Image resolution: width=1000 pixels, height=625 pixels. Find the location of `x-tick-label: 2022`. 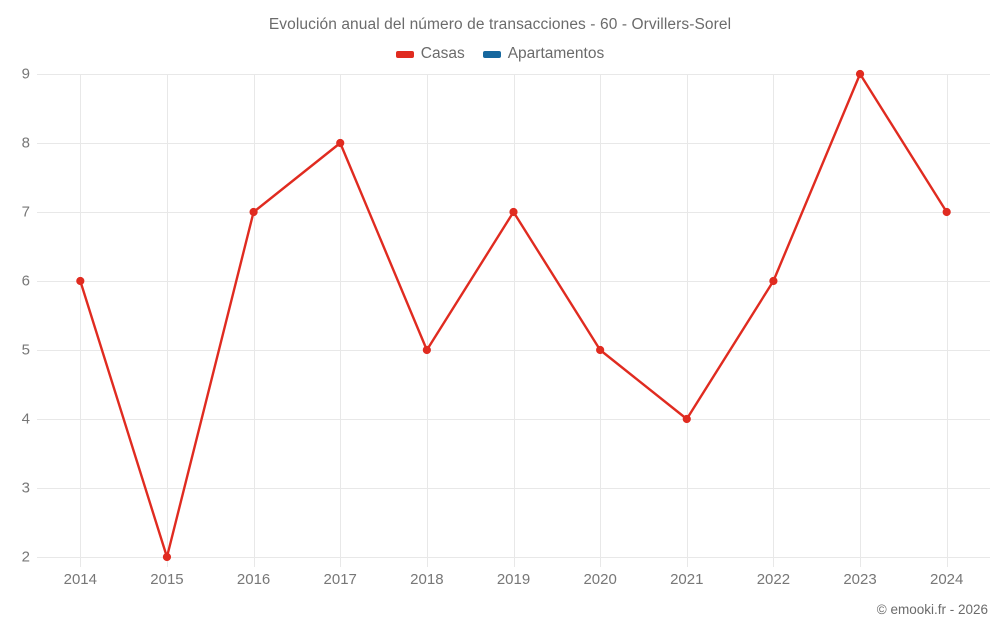

x-tick-label: 2022 is located at coordinates (773, 579).